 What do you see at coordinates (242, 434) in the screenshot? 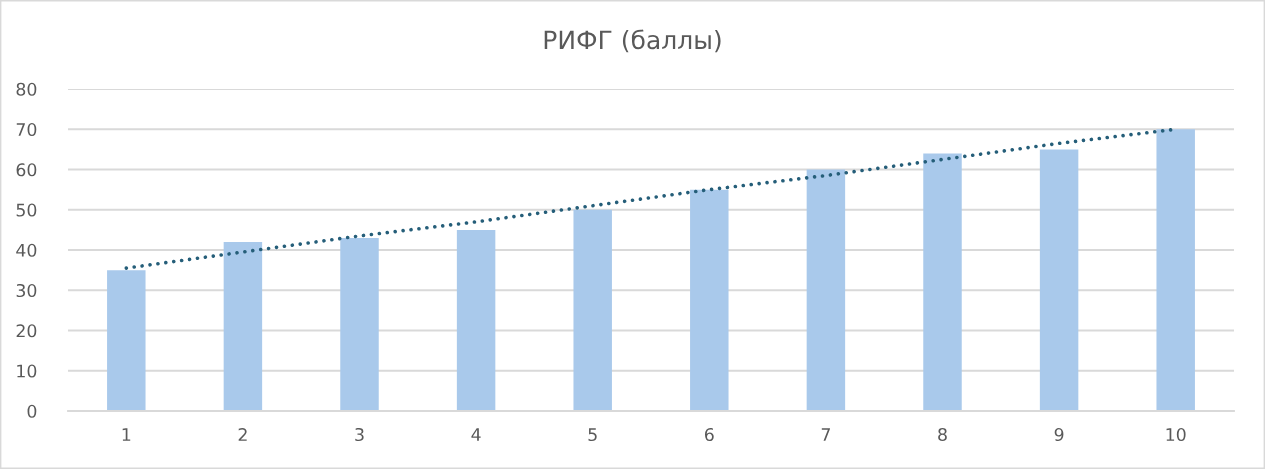
I see `x-tick-label: 2` at bounding box center [242, 434].